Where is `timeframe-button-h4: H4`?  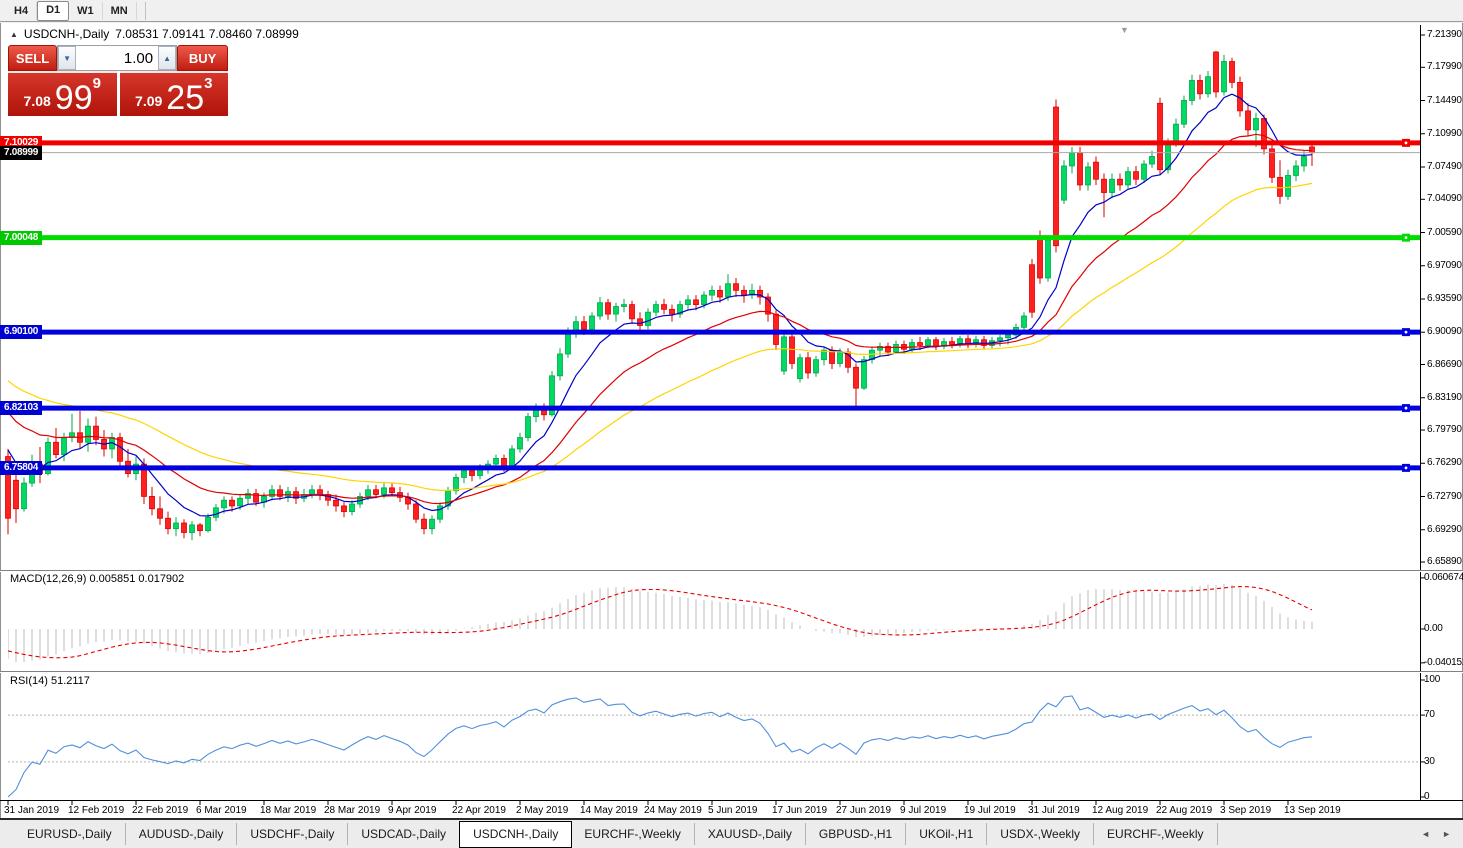
timeframe-button-h4: H4 is located at coordinates (22, 10).